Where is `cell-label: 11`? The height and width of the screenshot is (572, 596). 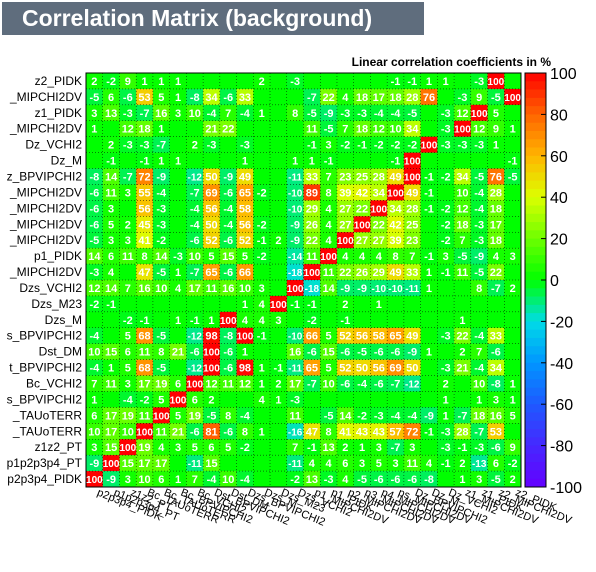
cell-label: 11 is located at coordinates (228, 385).